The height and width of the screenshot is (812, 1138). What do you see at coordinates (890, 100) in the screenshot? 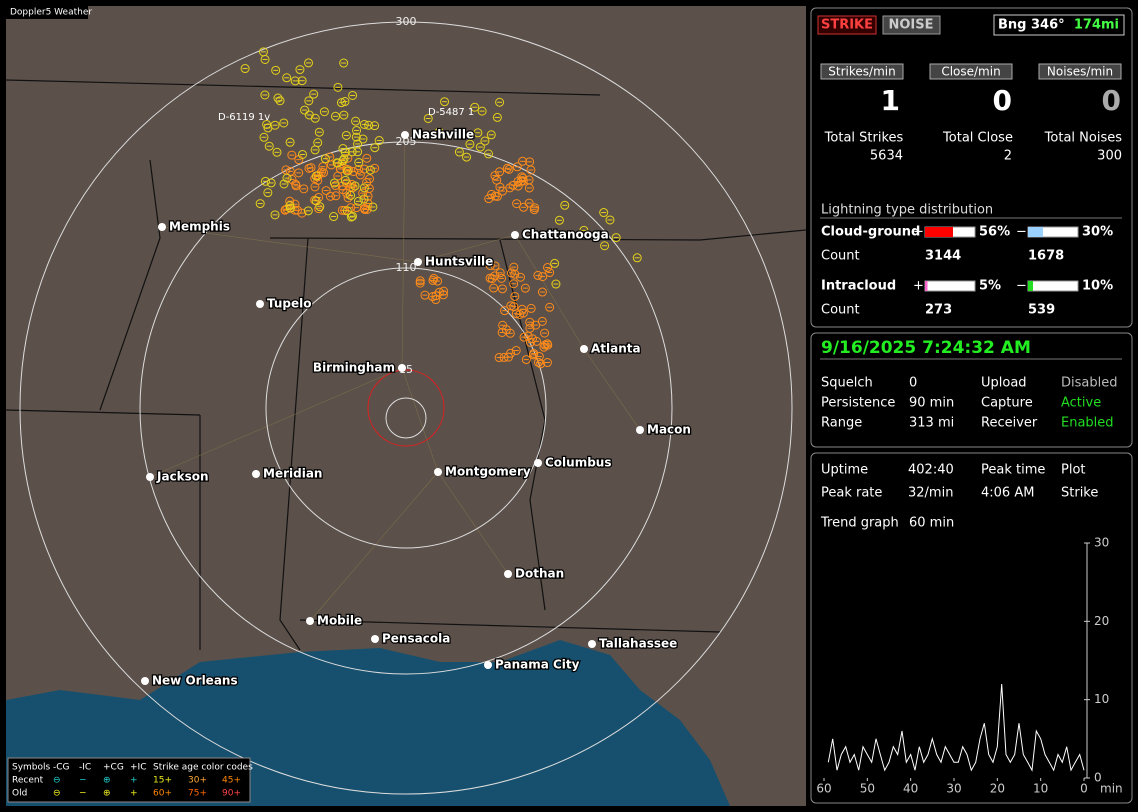
I see `rate-value: 1` at bounding box center [890, 100].